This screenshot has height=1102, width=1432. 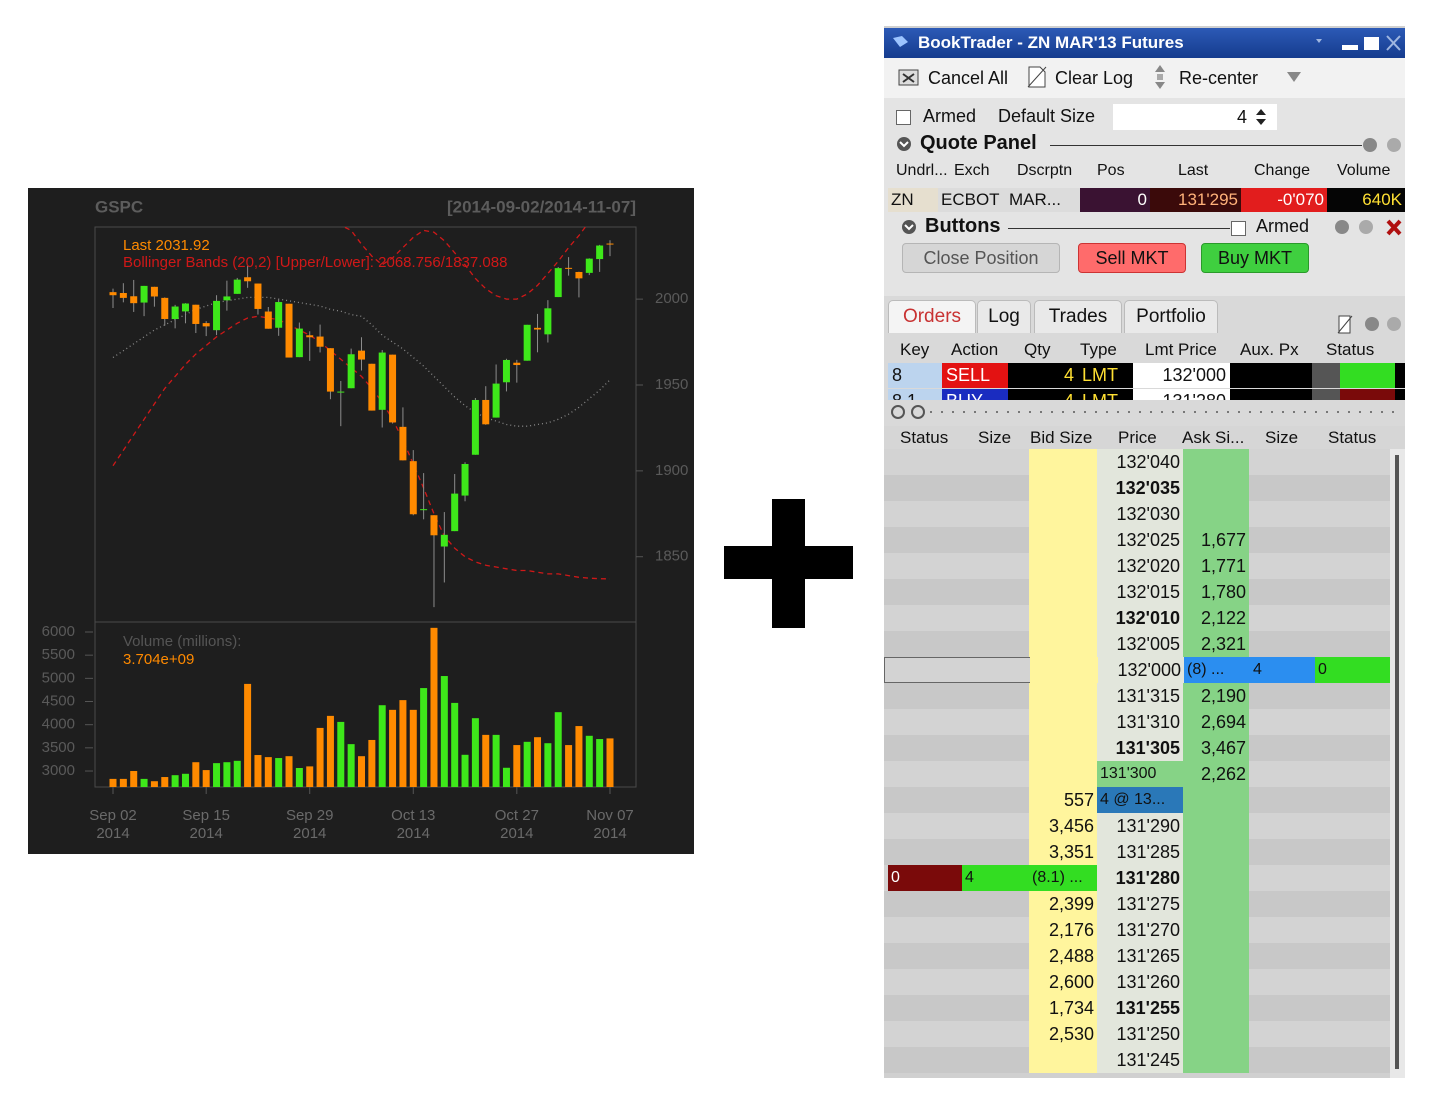 What do you see at coordinates (1132, 258) in the screenshot?
I see `sell-mkt-button: Sell MKT` at bounding box center [1132, 258].